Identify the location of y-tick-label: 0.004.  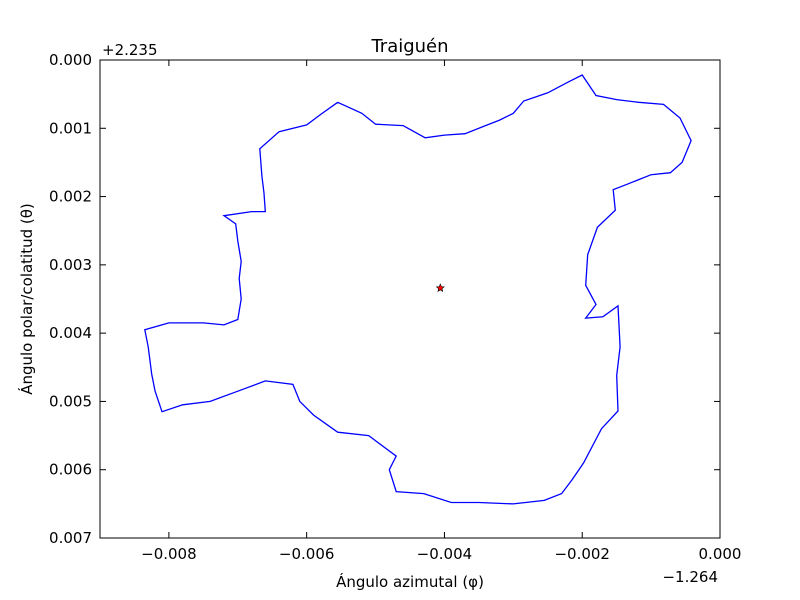
(70, 333).